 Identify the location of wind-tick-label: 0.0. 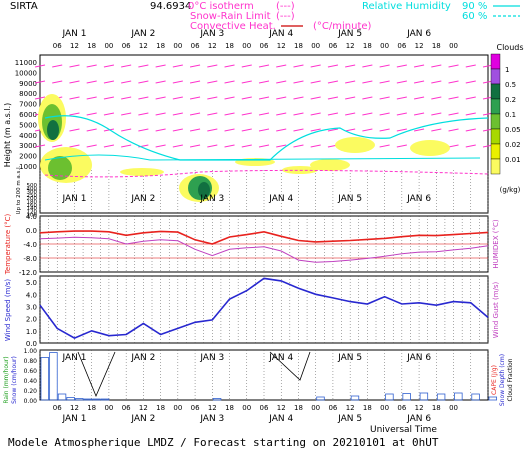
(31, 344).